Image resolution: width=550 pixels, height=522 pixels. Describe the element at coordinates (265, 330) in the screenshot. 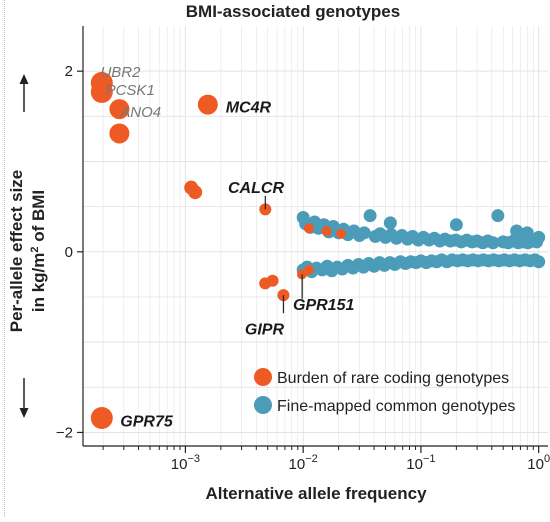

I see `gene-label: GIPR` at that location.